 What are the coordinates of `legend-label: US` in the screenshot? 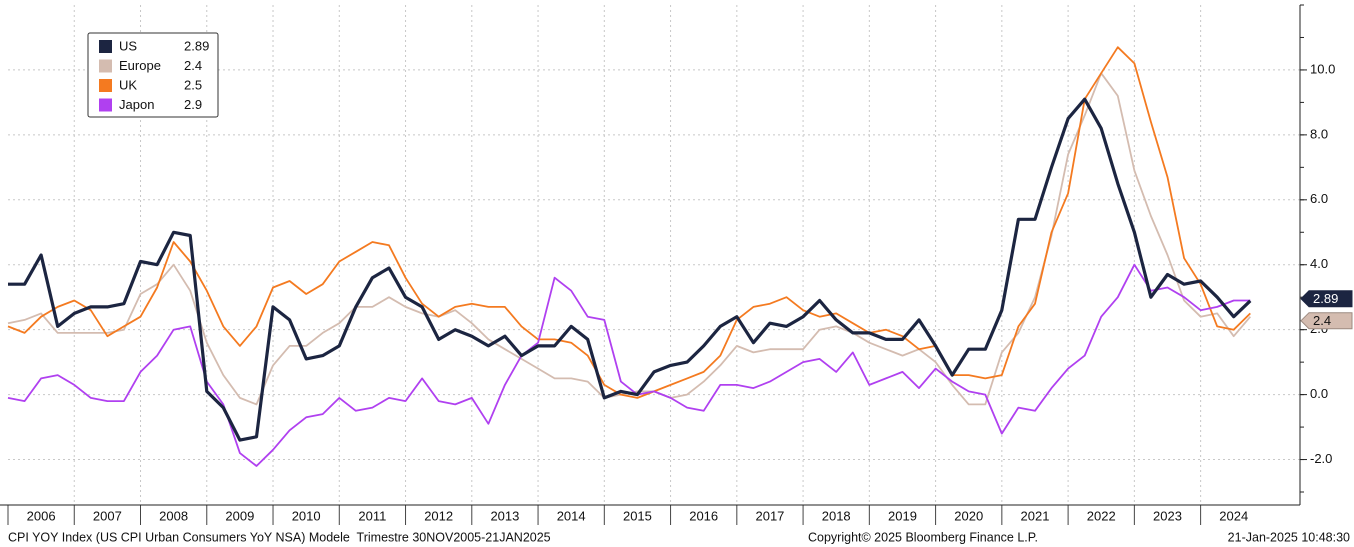 It's located at (128, 45).